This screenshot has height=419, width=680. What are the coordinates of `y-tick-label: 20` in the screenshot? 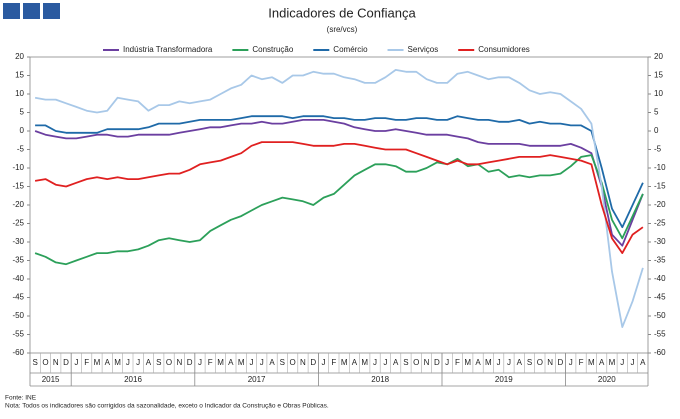 It's located at (19, 56).